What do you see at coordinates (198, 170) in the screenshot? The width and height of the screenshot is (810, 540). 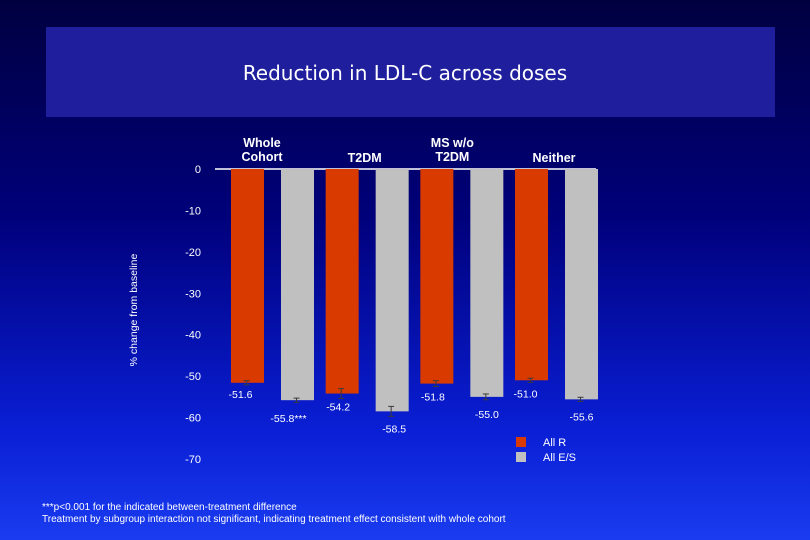 I see `y-tick-label: 0` at bounding box center [198, 170].